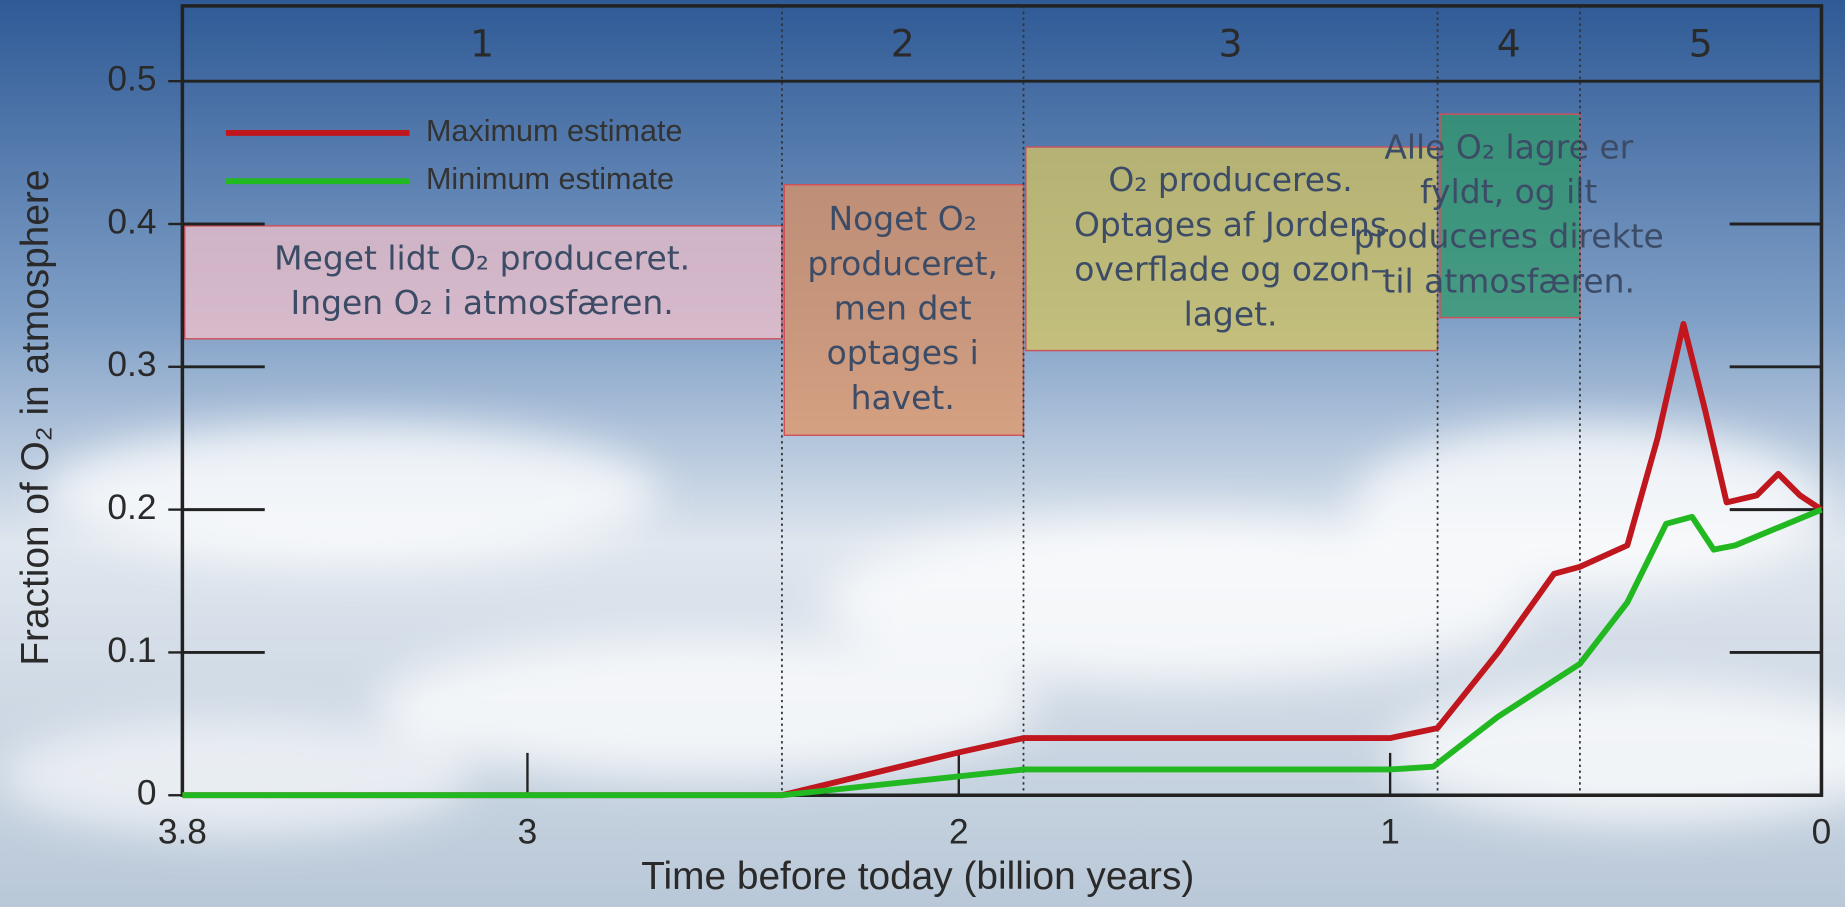 This screenshot has width=1845, height=907. I want to click on x-tick-label: 1, so click(1390, 831).